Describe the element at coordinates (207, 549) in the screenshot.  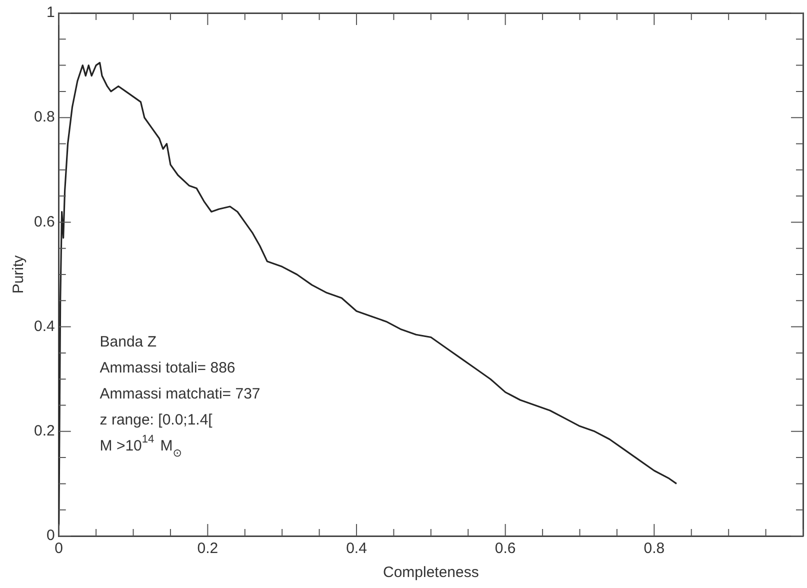
I see `x-tick-label: 0.2` at that location.